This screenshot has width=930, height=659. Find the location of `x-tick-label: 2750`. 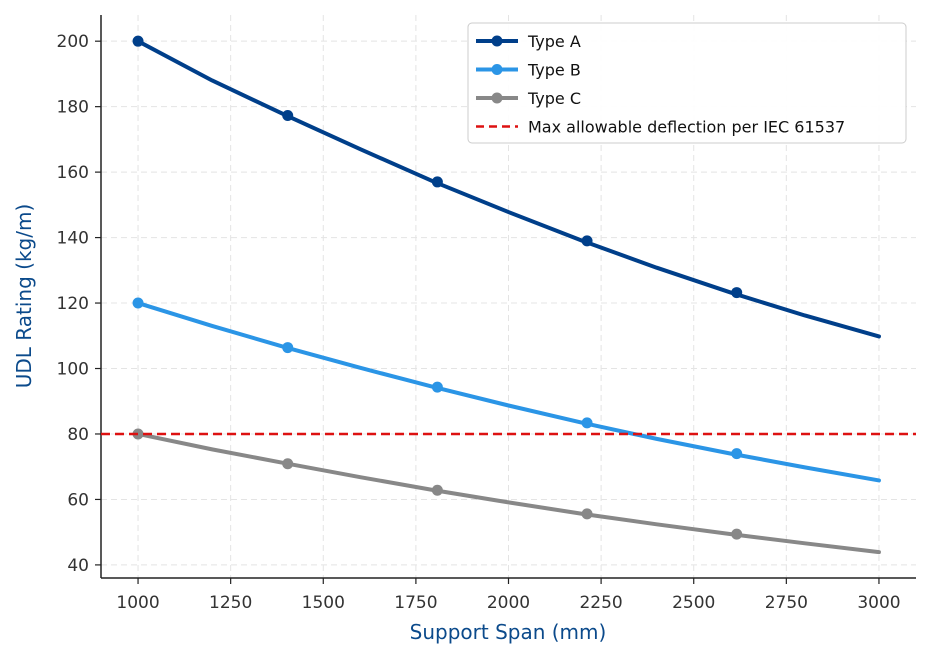

x-tick-label: 2750 is located at coordinates (786, 603).